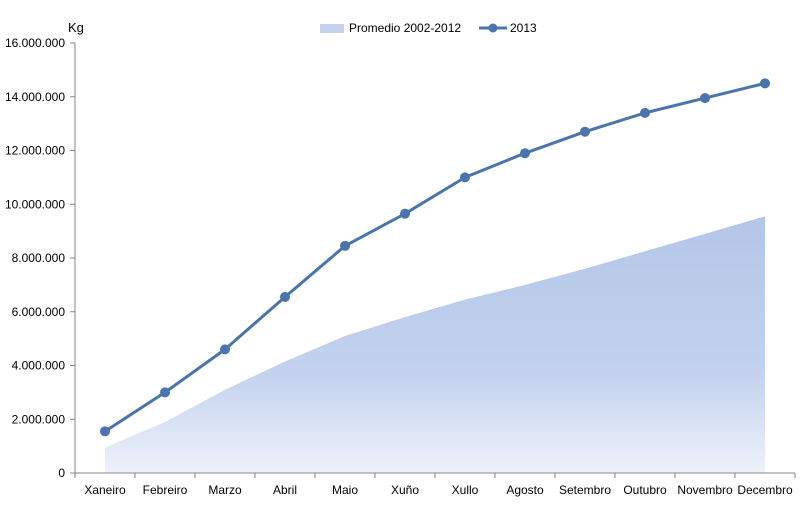  What do you see at coordinates (35, 43) in the screenshot?
I see `y-tick-label: 16.000.000` at bounding box center [35, 43].